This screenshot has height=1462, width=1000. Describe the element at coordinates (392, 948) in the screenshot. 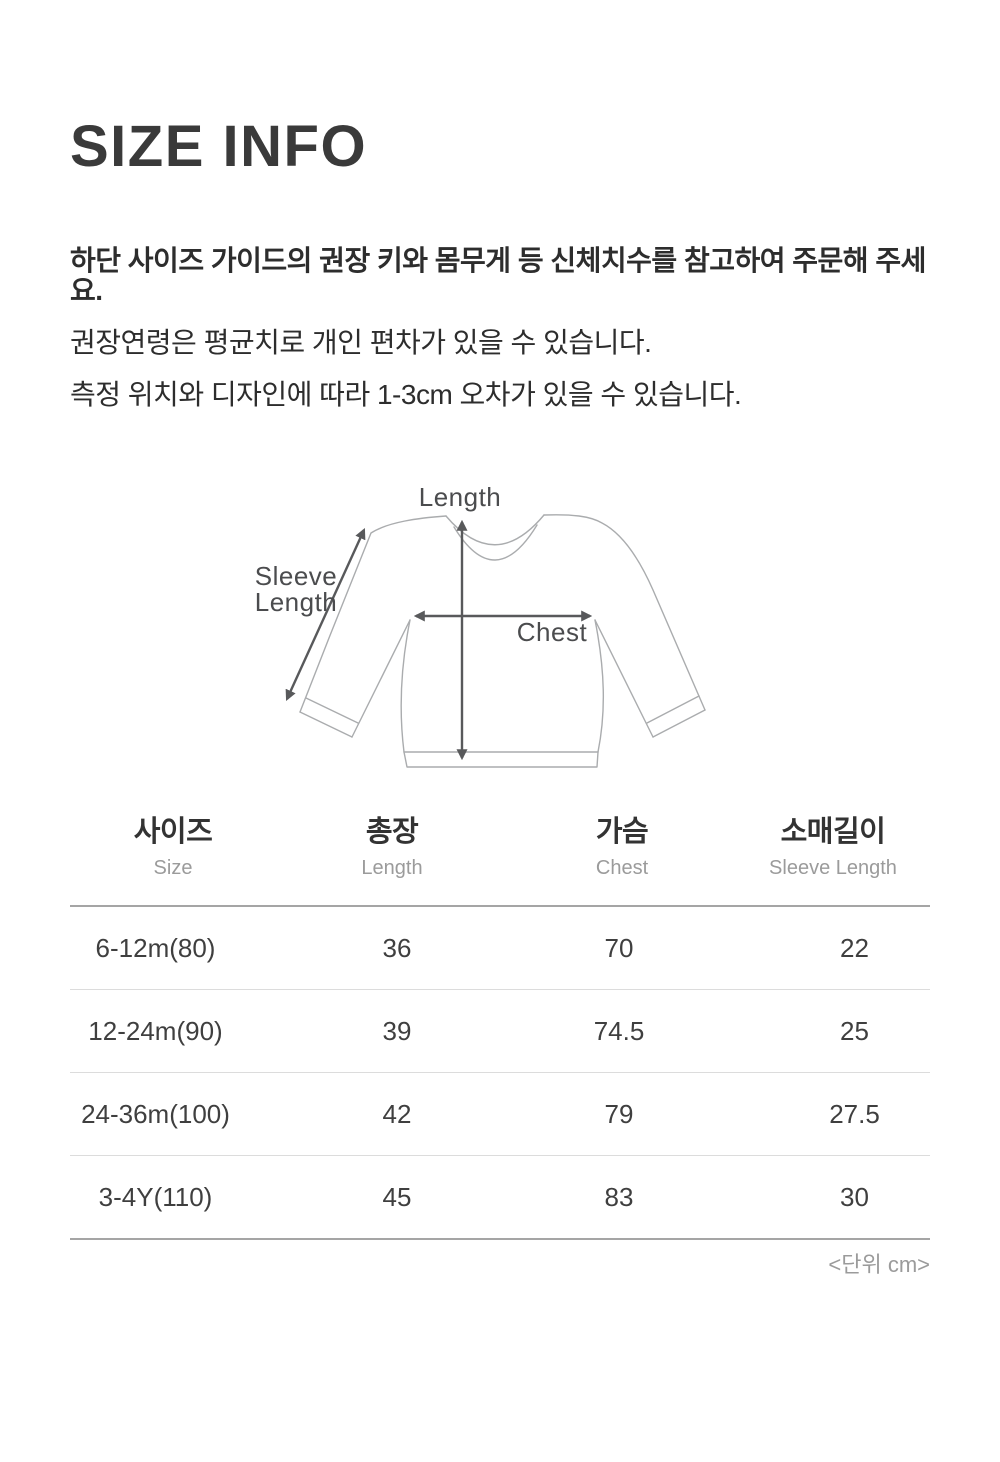

I see `length-cell: 36` at that location.